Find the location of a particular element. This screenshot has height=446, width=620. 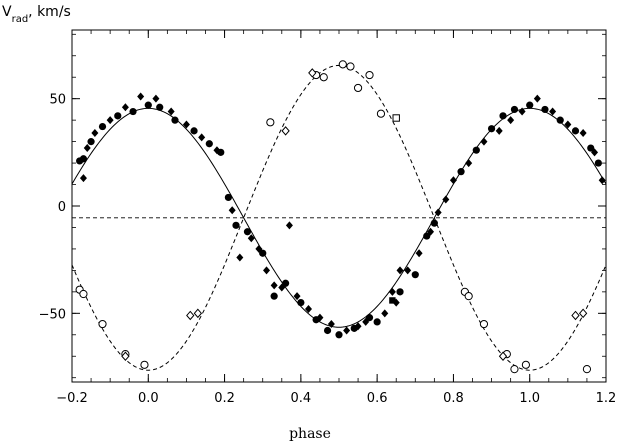

y-tick-label: 0 is located at coordinates (62, 207).